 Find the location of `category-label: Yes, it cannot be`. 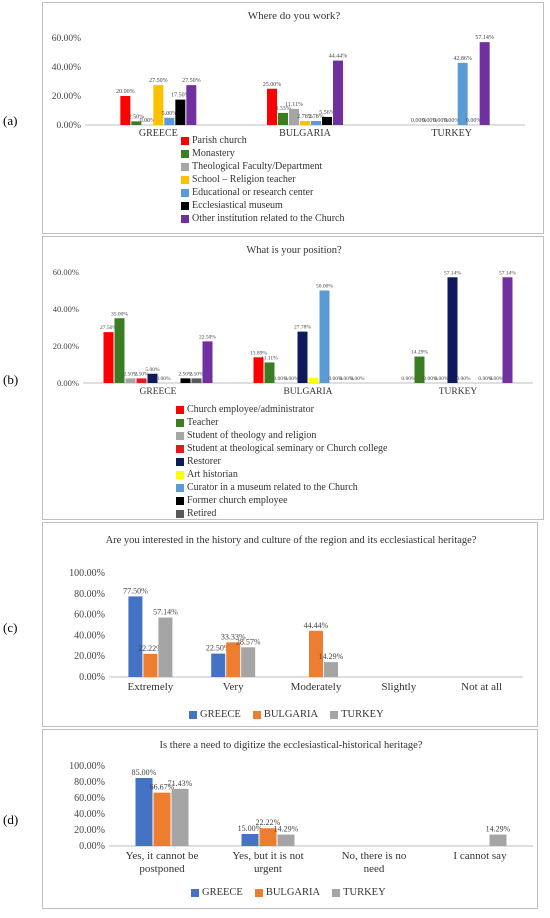

category-label: Yes, it cannot be is located at coordinates (162, 856).